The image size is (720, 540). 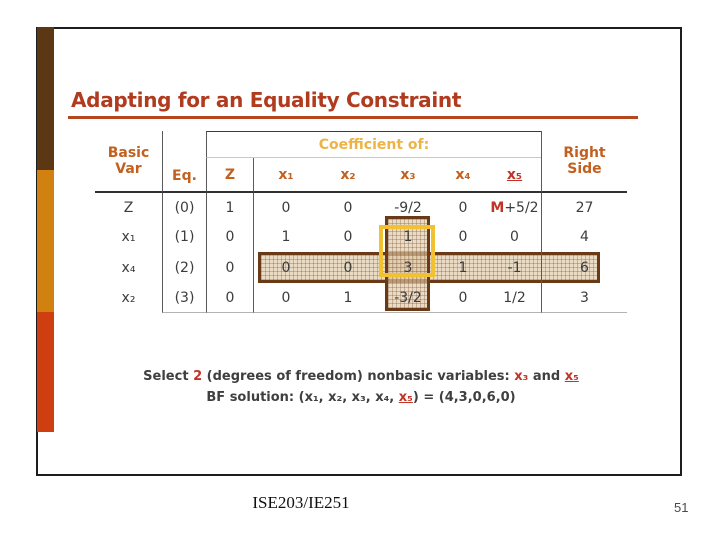 I want to click on nonbasic-var-x5: x₅, so click(x=571, y=376).